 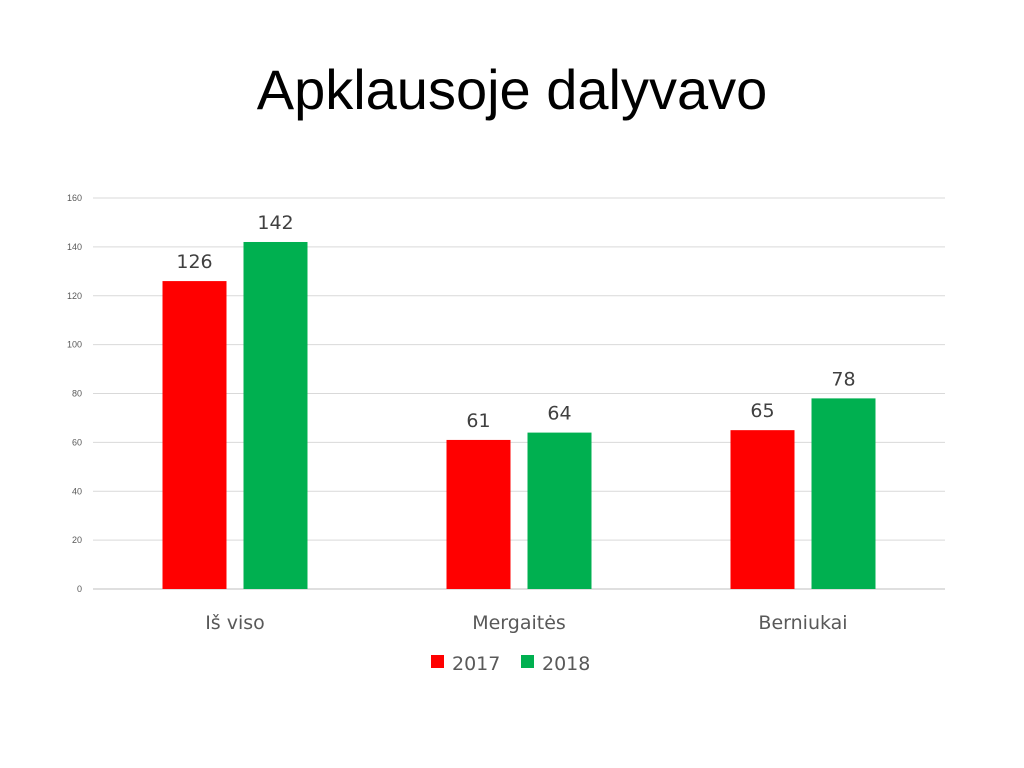 I want to click on category-labels: Iš viso Mergaitės Berniukai, so click(x=526, y=623).